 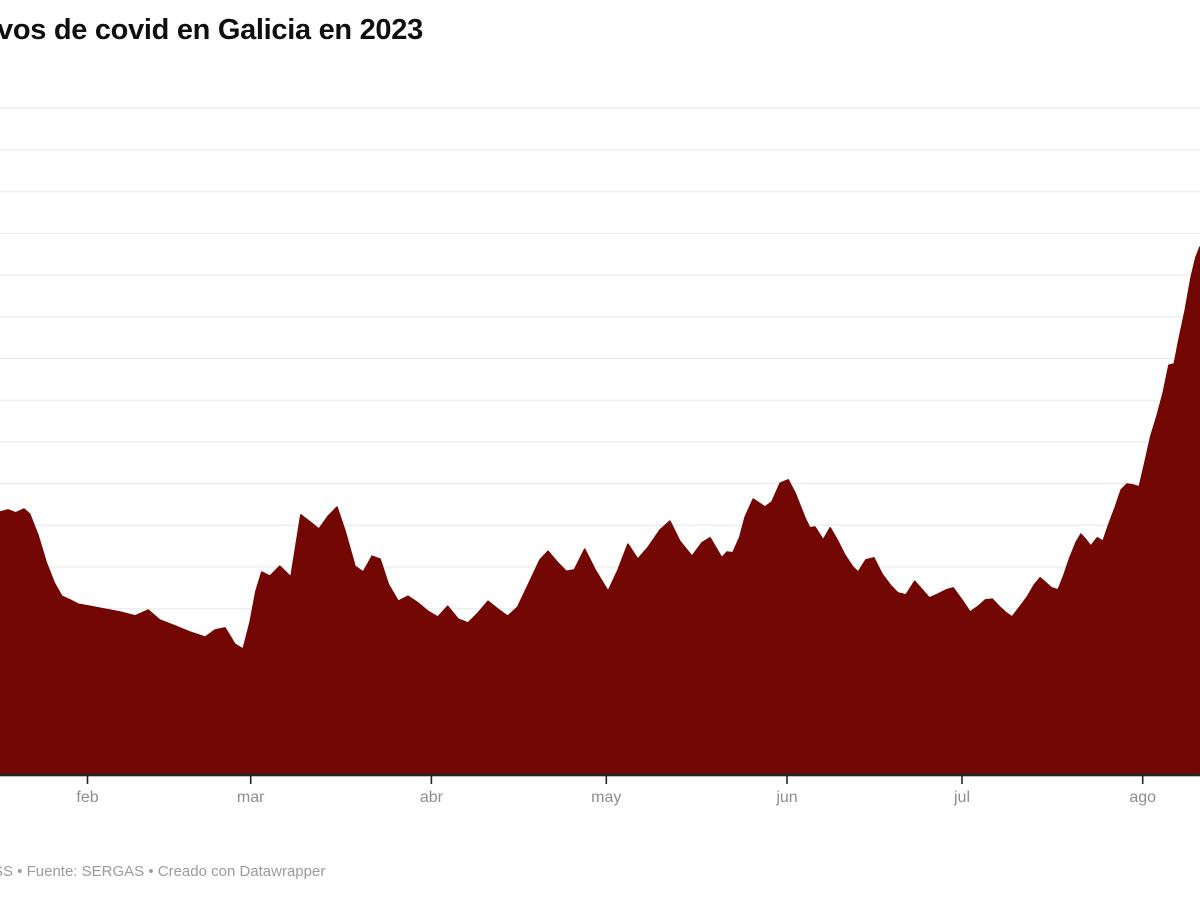 I want to click on x-axis-baseline, so click(x=600, y=775).